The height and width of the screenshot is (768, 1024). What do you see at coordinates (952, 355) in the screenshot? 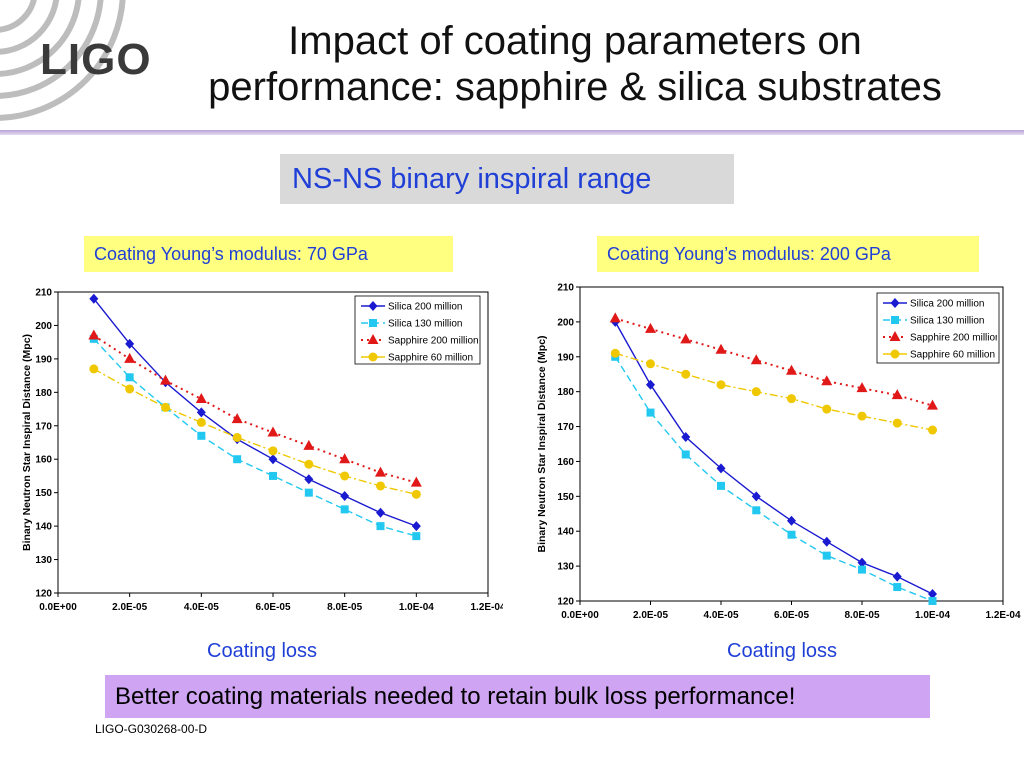
I see `legend-entry: Sapphire 60 million` at bounding box center [952, 355].